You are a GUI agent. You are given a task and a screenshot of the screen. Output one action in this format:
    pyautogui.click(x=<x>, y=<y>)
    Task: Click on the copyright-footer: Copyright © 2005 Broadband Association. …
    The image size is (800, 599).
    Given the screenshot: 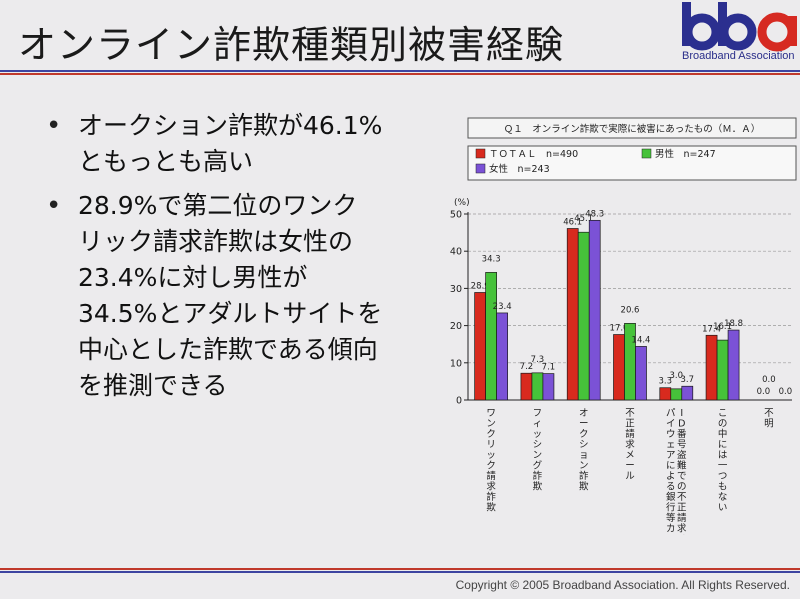 What is the action you would take?
    pyautogui.click(x=622, y=585)
    